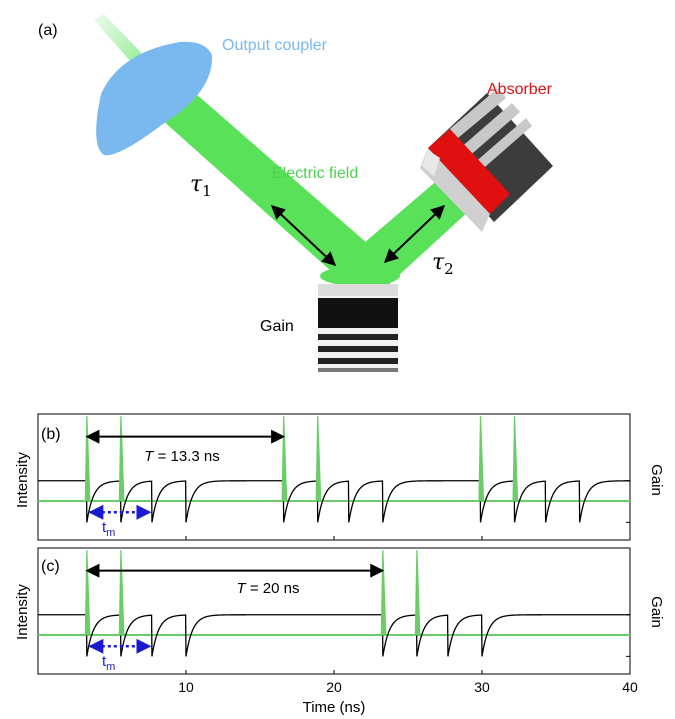  I want to click on electric-field-label: Electric field, so click(315, 173).